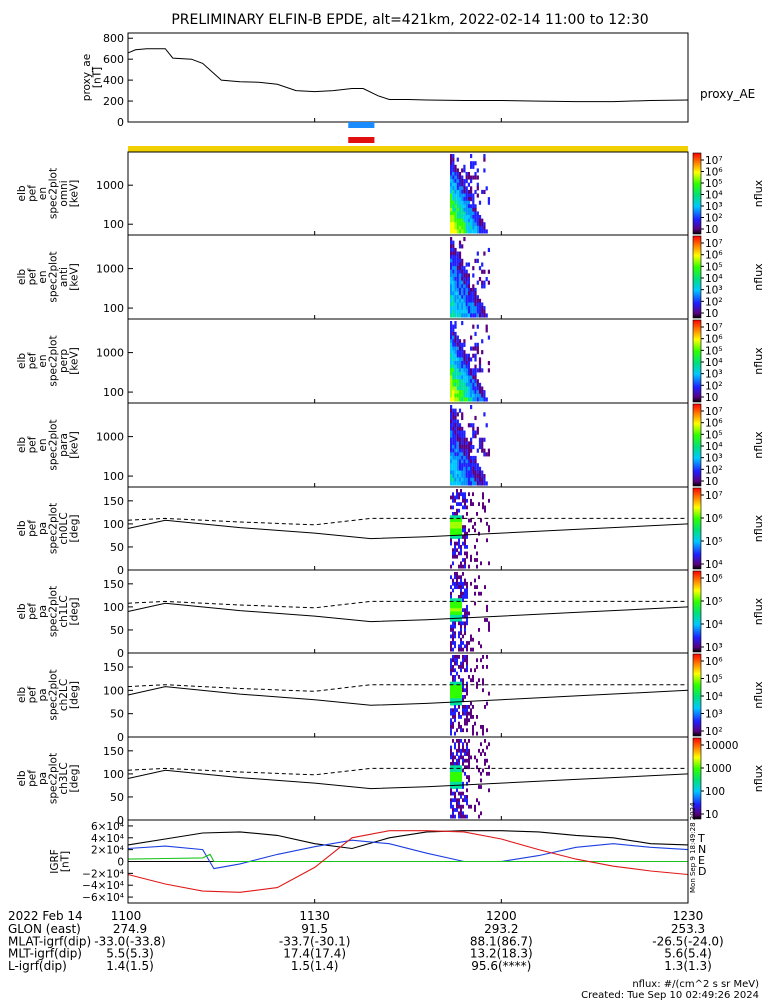 This screenshot has width=775, height=1000. What do you see at coordinates (48, 611) in the screenshot?
I see `svg-text: elbpefpaspec2plotch1LC[deg]` at bounding box center [48, 611].